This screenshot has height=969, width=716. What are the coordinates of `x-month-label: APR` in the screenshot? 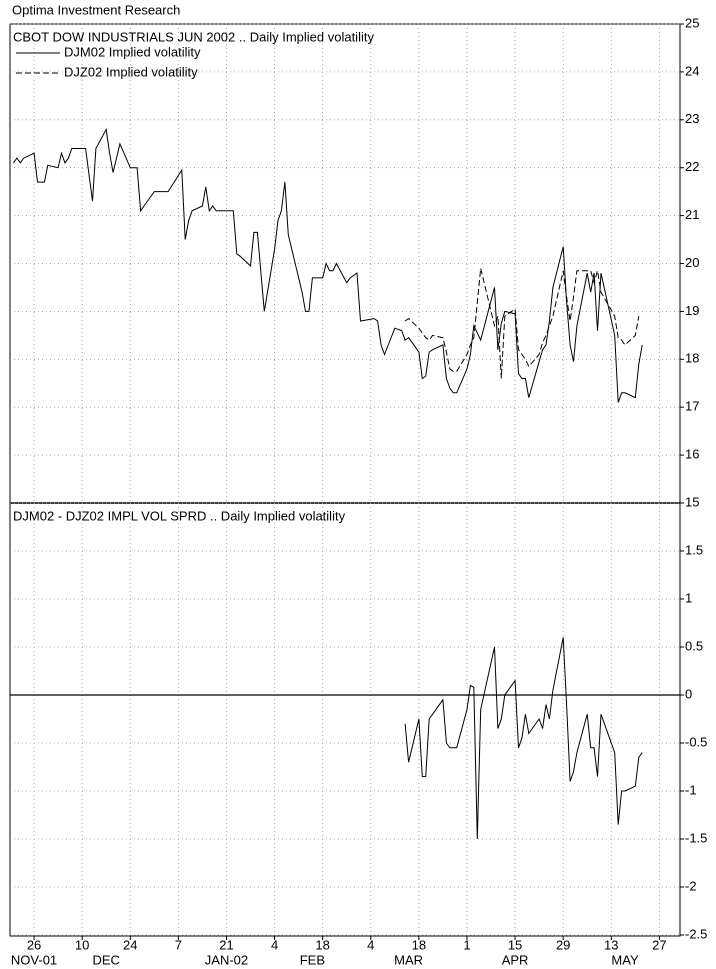 It's located at (515, 959).